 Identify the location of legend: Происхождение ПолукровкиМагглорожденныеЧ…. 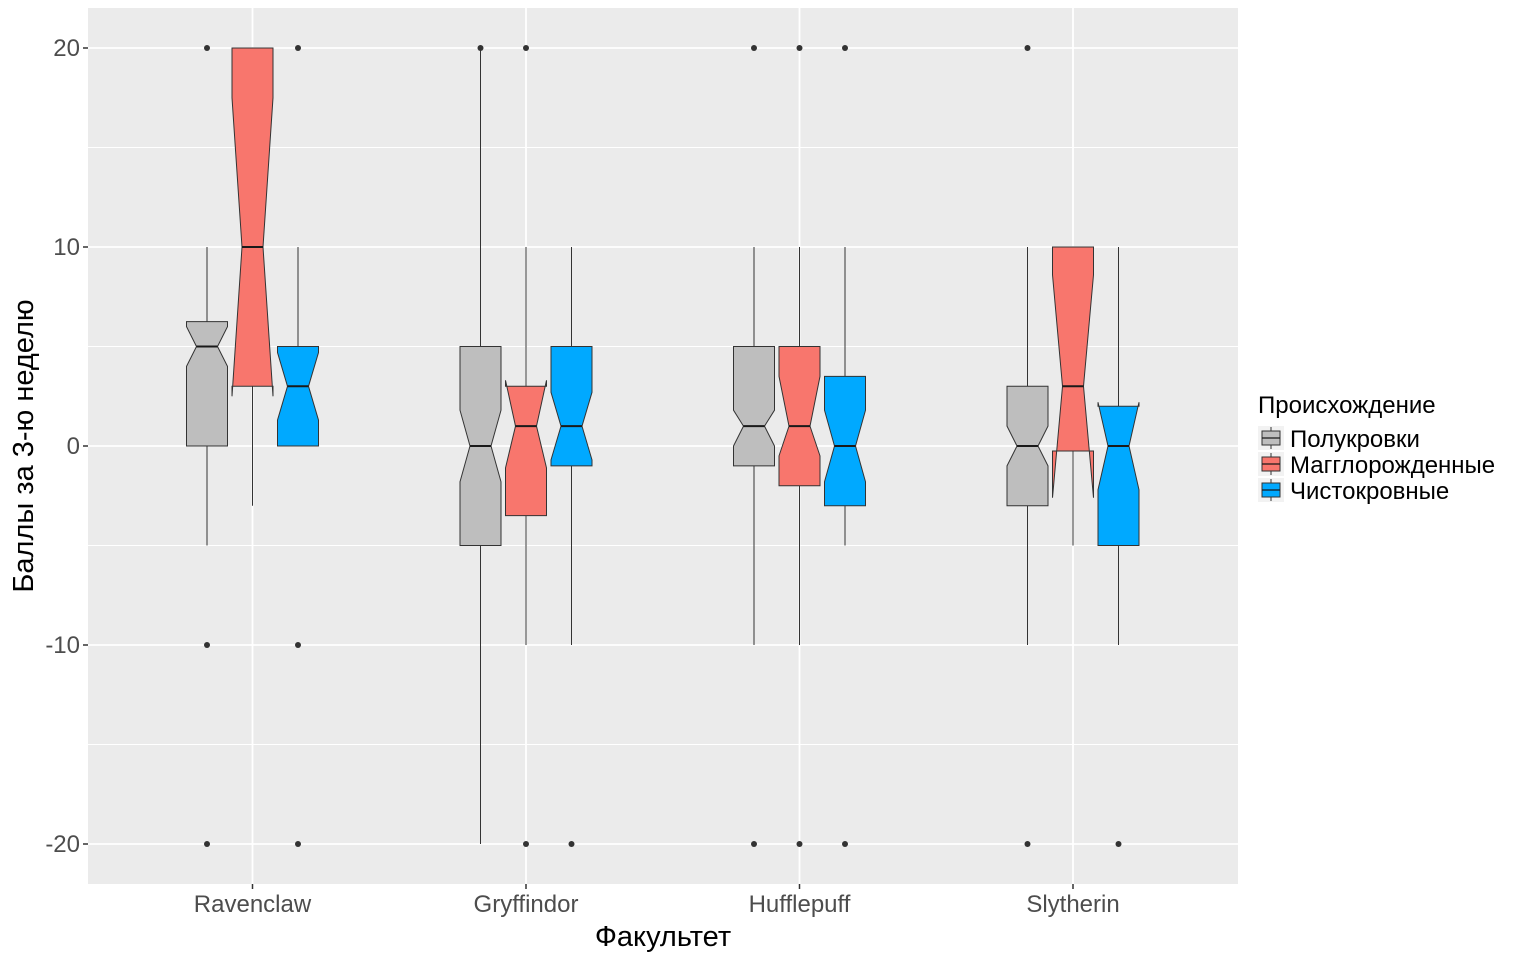
(1376, 448).